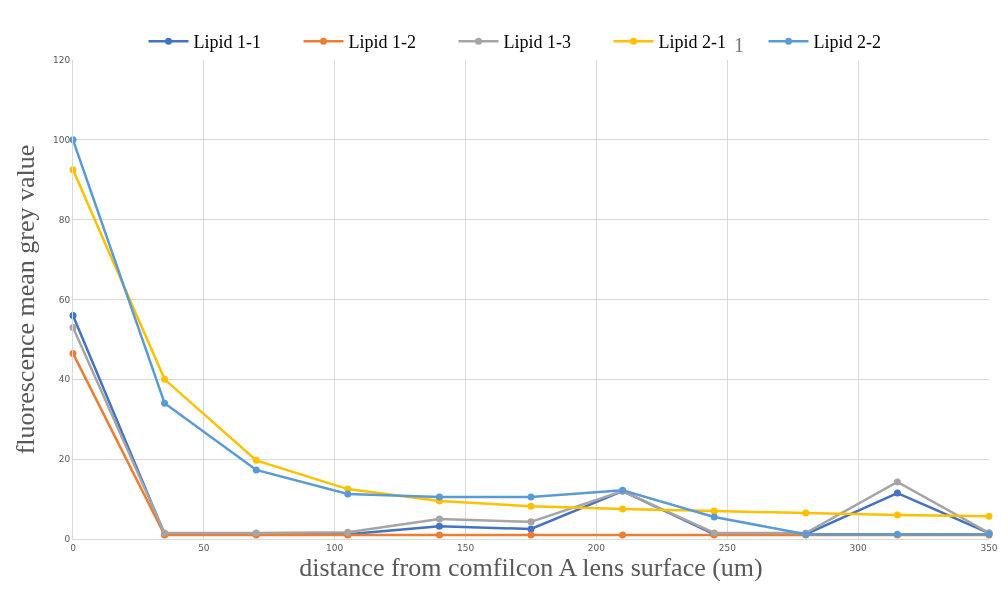 Image resolution: width=1008 pixels, height=599 pixels. I want to click on y-tick-label: 60, so click(64, 299).